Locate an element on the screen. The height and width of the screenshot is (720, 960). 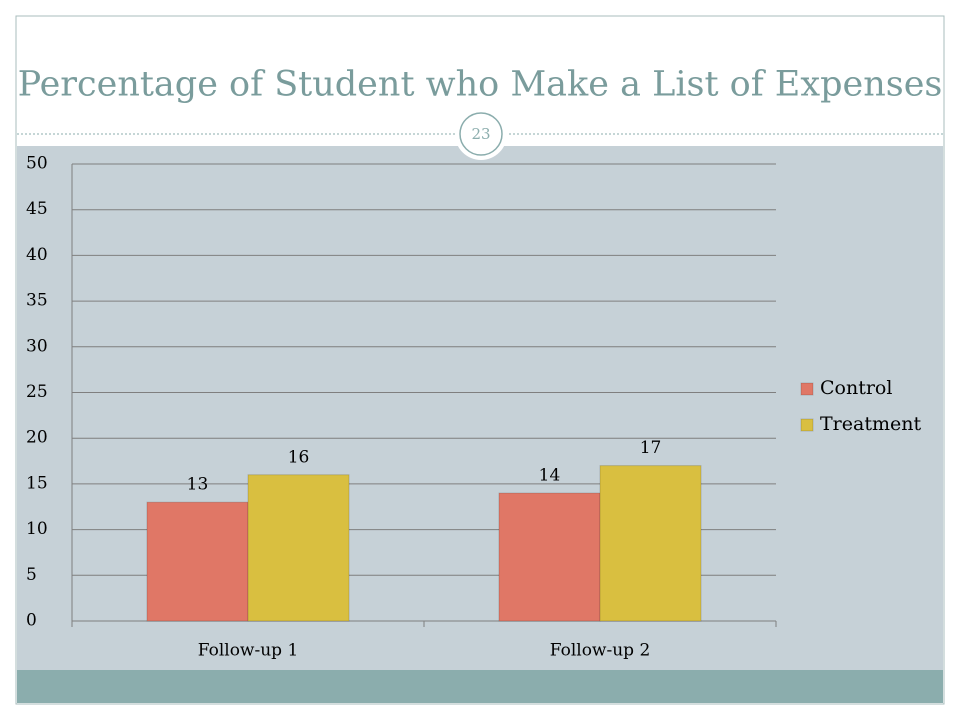
x-tick-label: Follow-up 2 is located at coordinates (600, 651).